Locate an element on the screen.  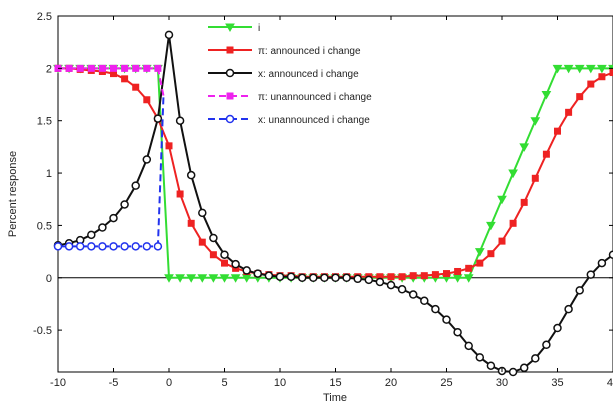
x-tick-label: -10 is located at coordinates (58, 383).